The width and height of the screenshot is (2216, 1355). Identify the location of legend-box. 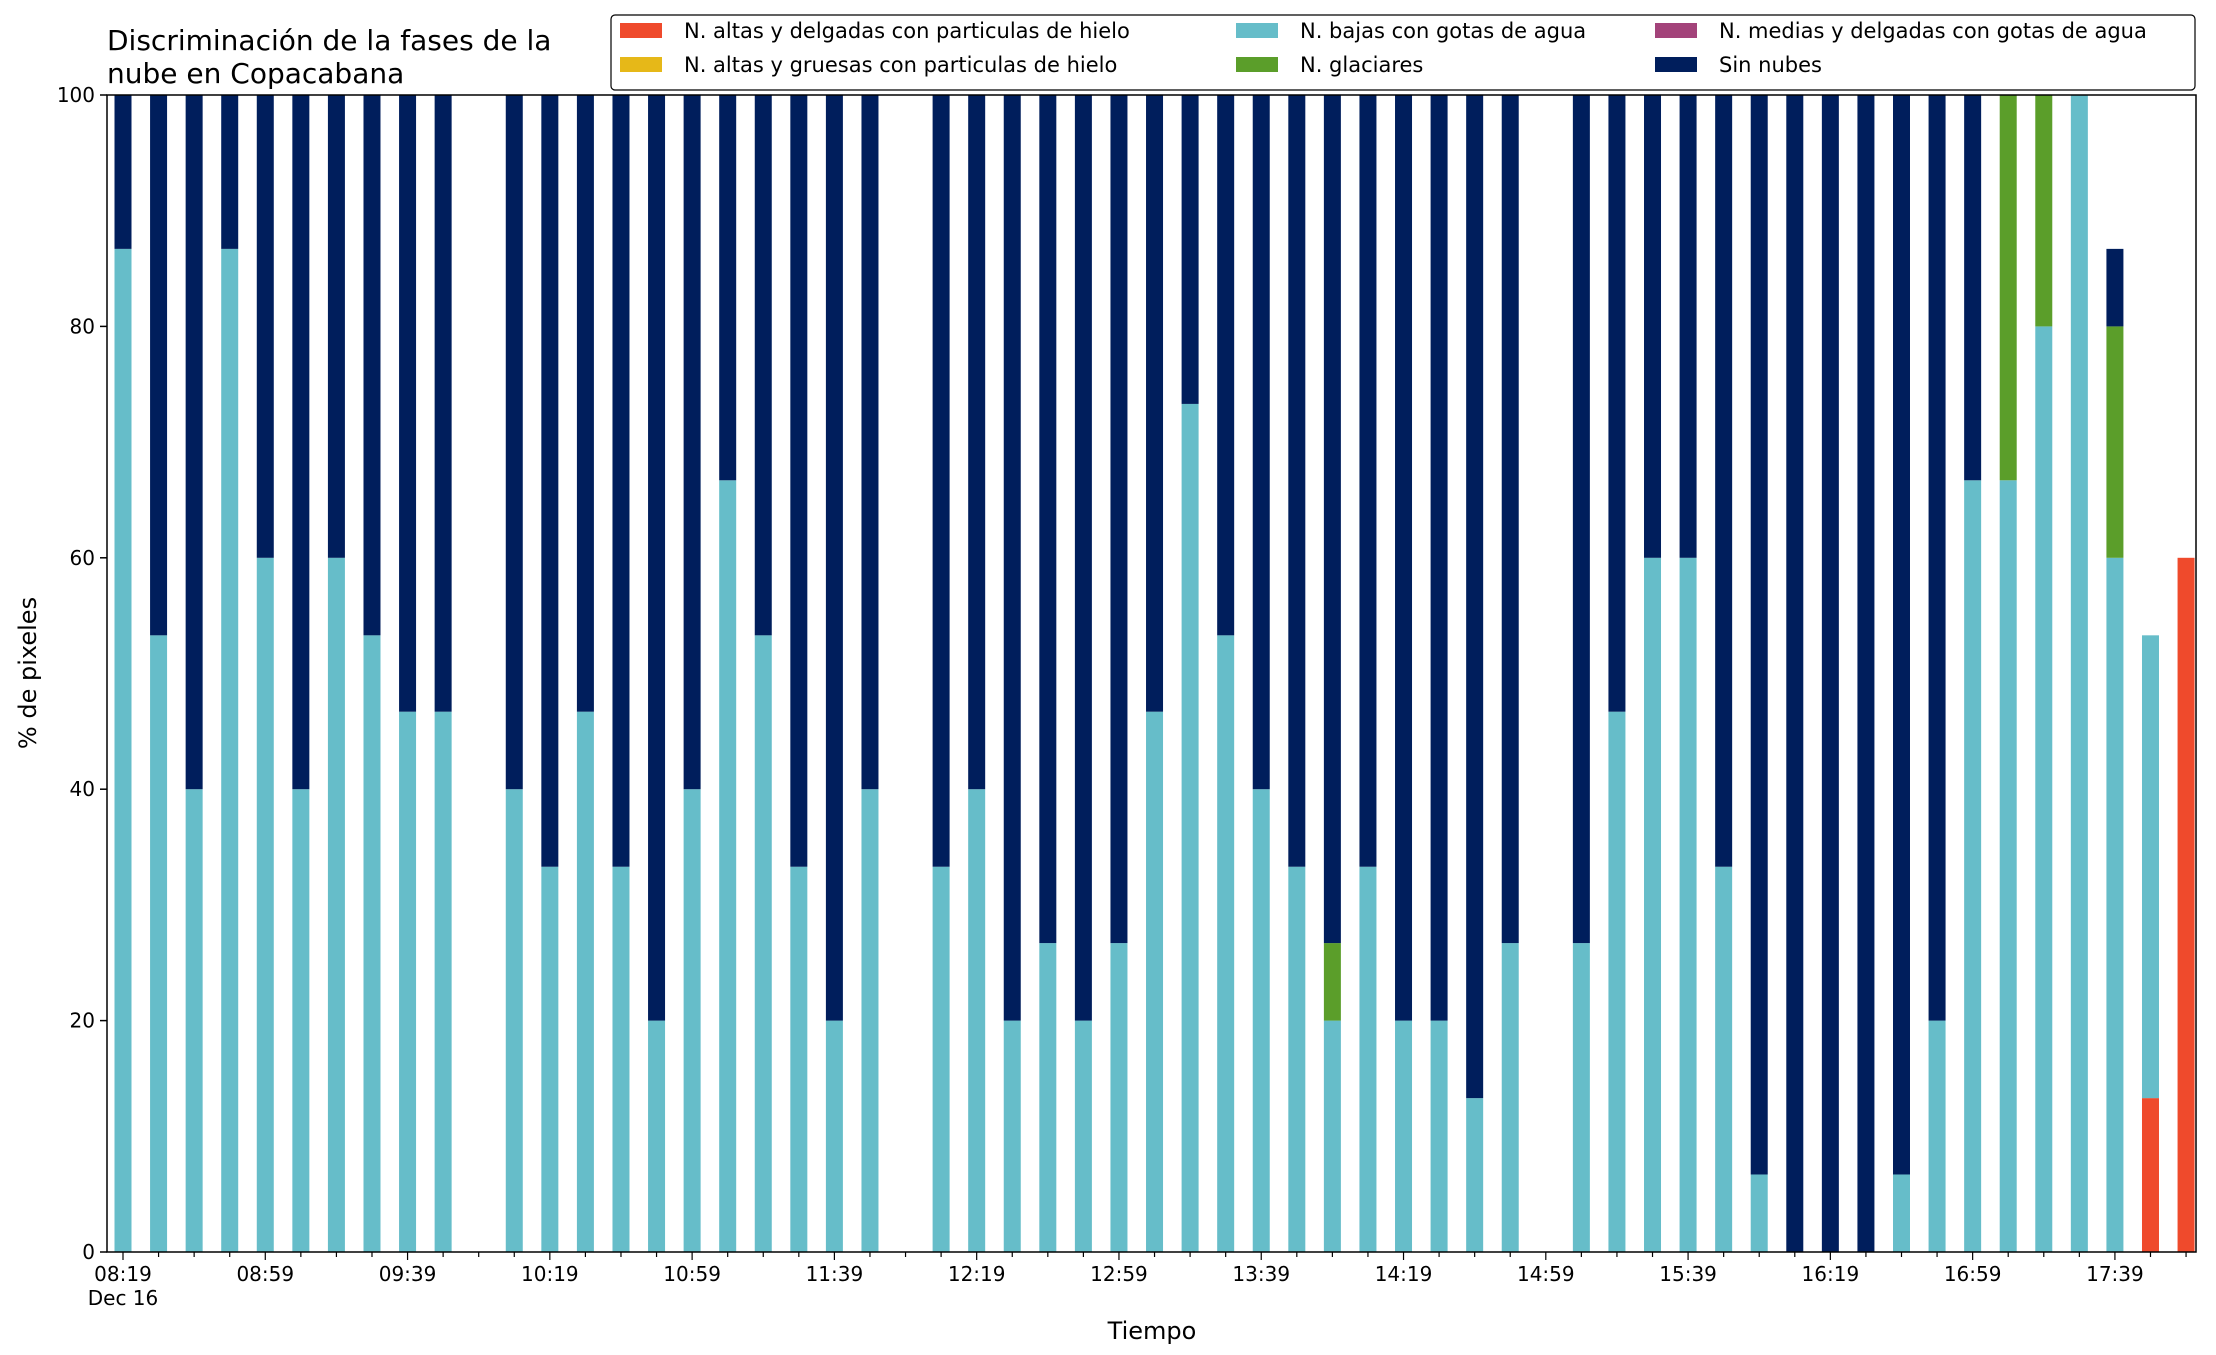
(1403, 52).